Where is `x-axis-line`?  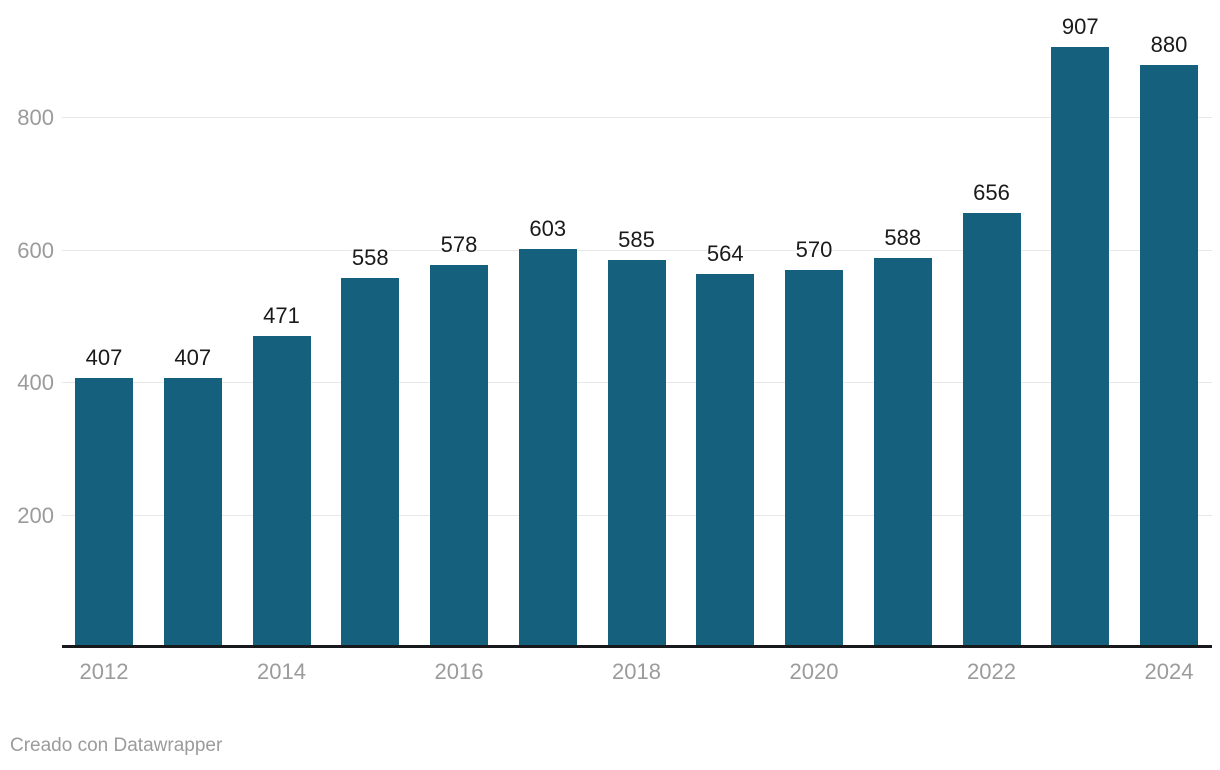 x-axis-line is located at coordinates (637, 646).